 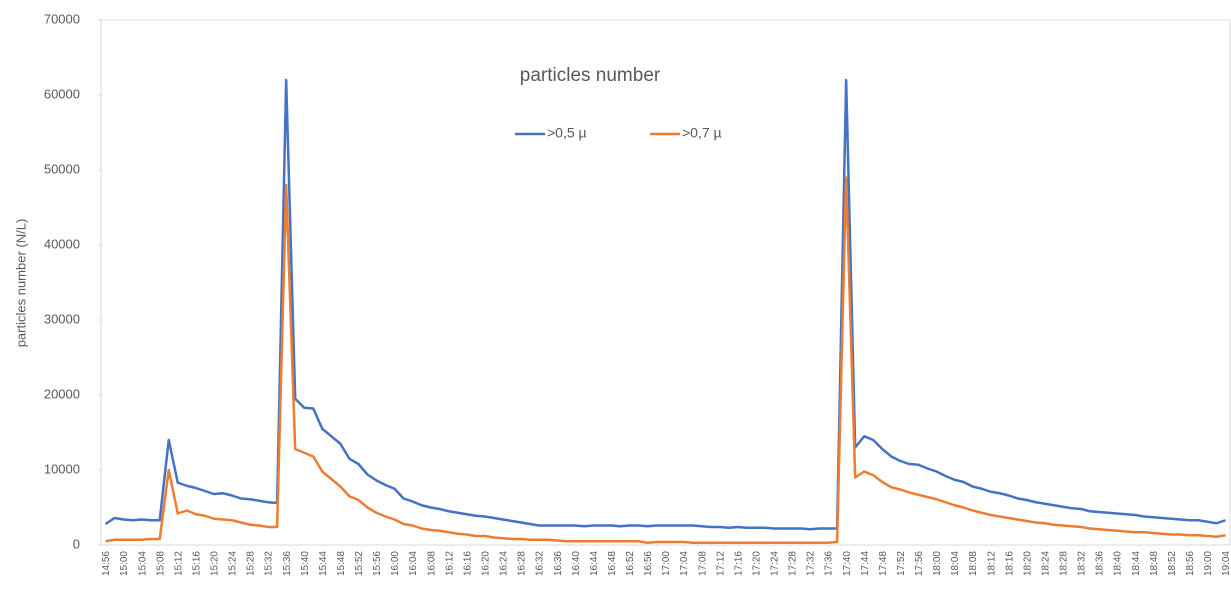 What do you see at coordinates (504, 563) in the screenshot?
I see `x-tick-label: 16:24` at bounding box center [504, 563].